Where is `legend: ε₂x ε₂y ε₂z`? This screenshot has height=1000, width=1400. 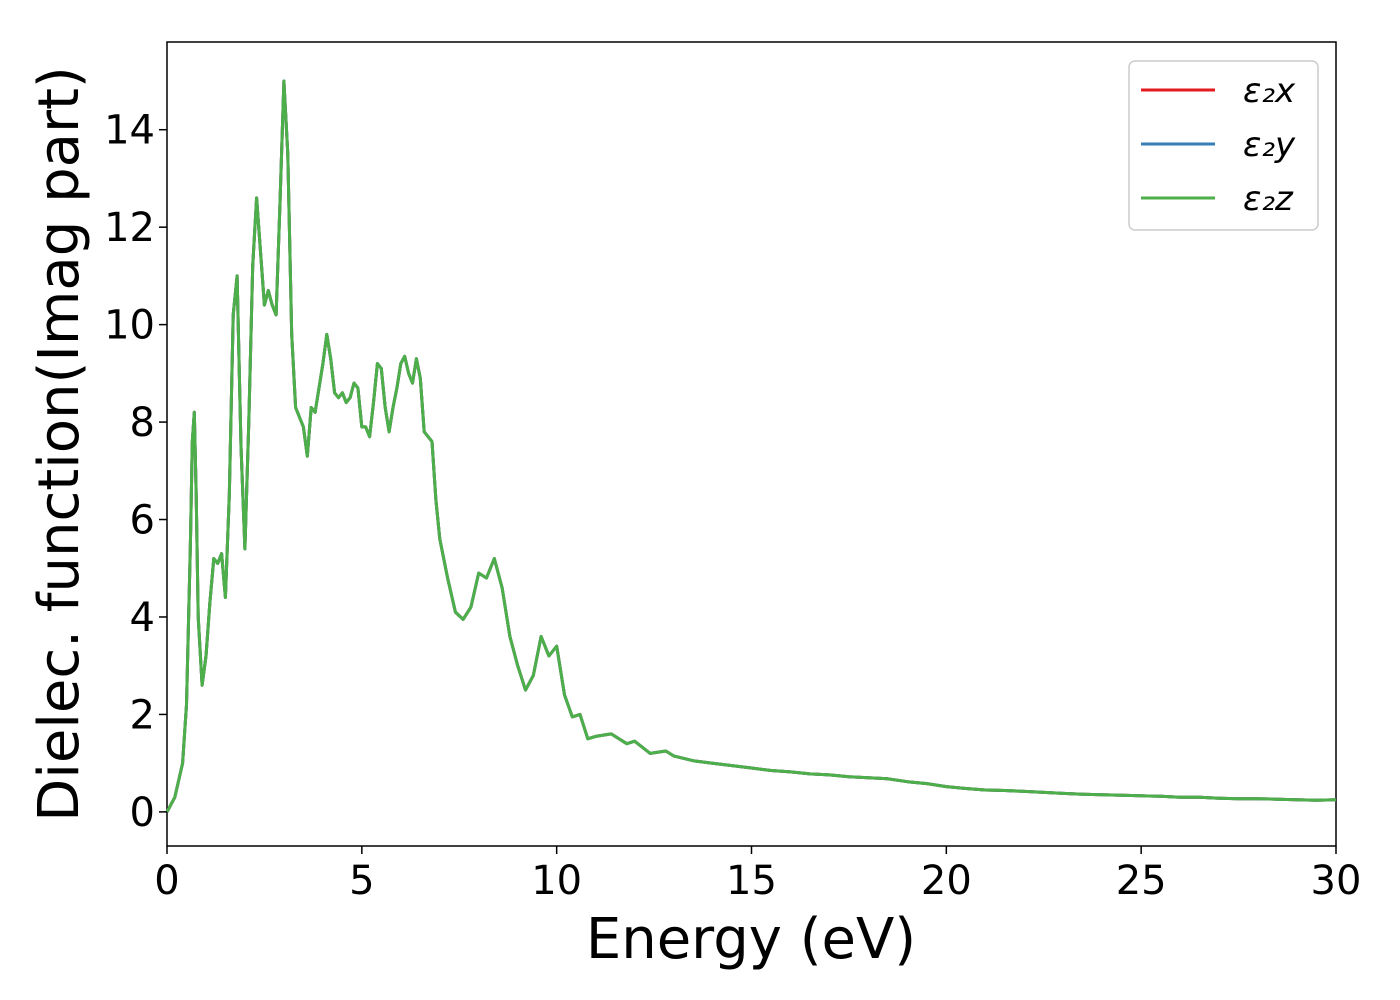
legend: ε₂x ε₂y ε₂z is located at coordinates (1223, 145).